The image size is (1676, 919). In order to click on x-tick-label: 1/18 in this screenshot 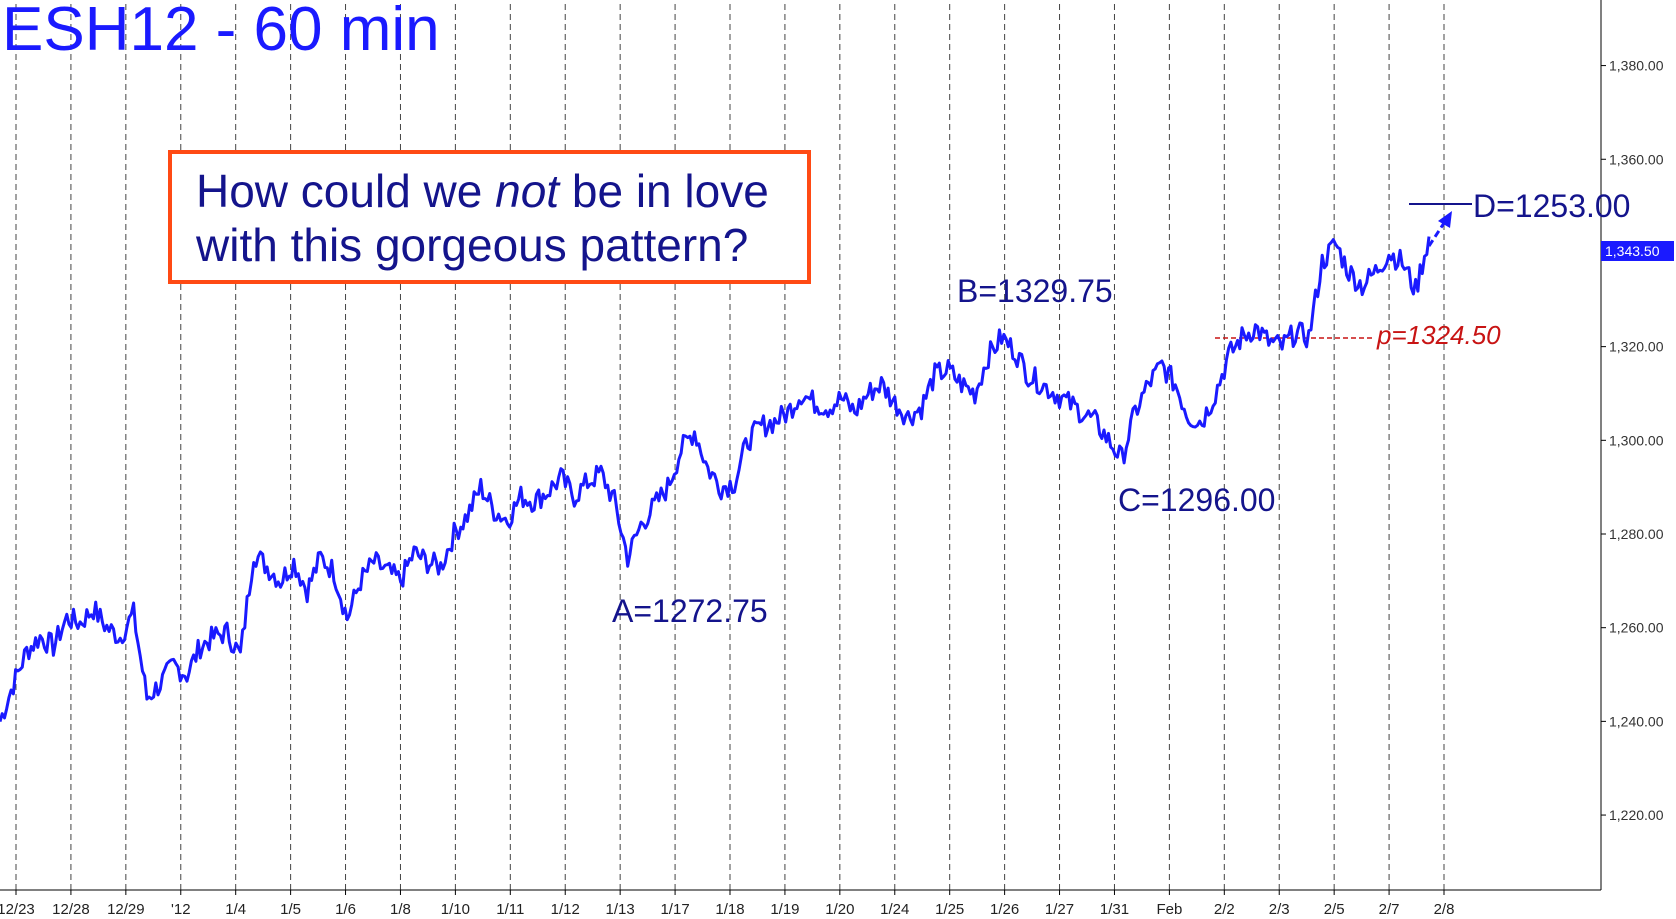, I will do `click(729, 909)`.